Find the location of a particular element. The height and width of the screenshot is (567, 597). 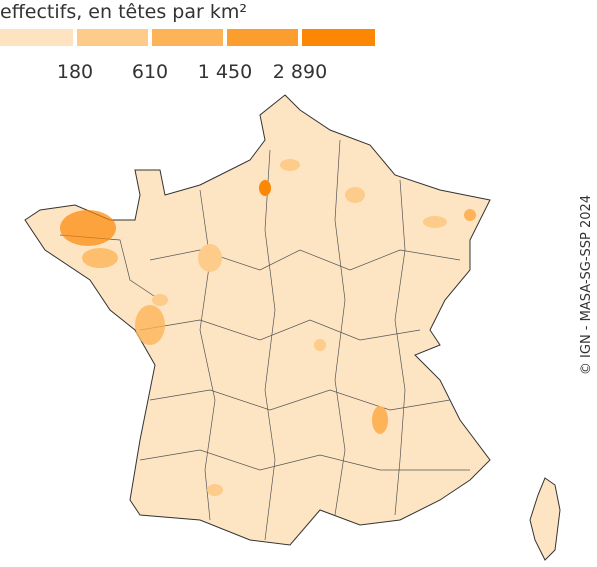

legend-label: 610 is located at coordinates (150, 72).